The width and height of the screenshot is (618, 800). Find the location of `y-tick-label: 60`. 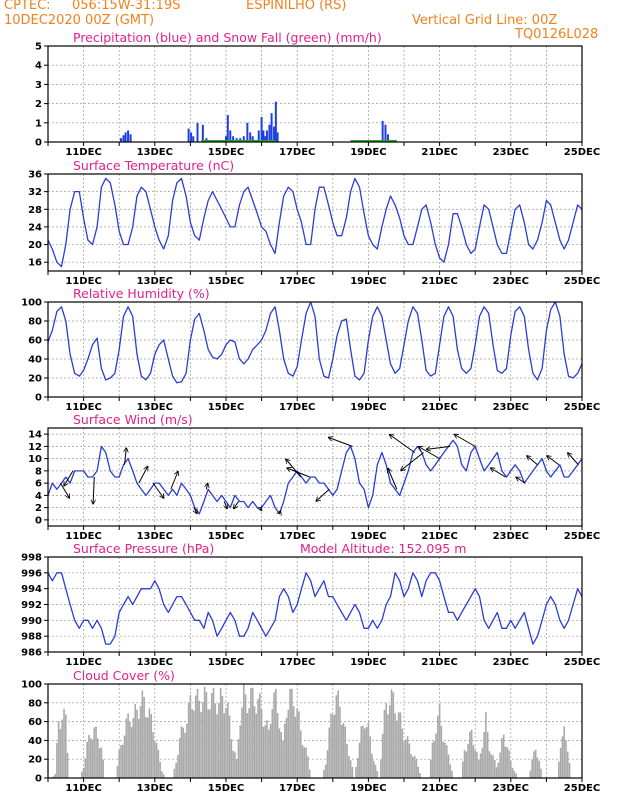

y-tick-label: 60 is located at coordinates (35, 341).